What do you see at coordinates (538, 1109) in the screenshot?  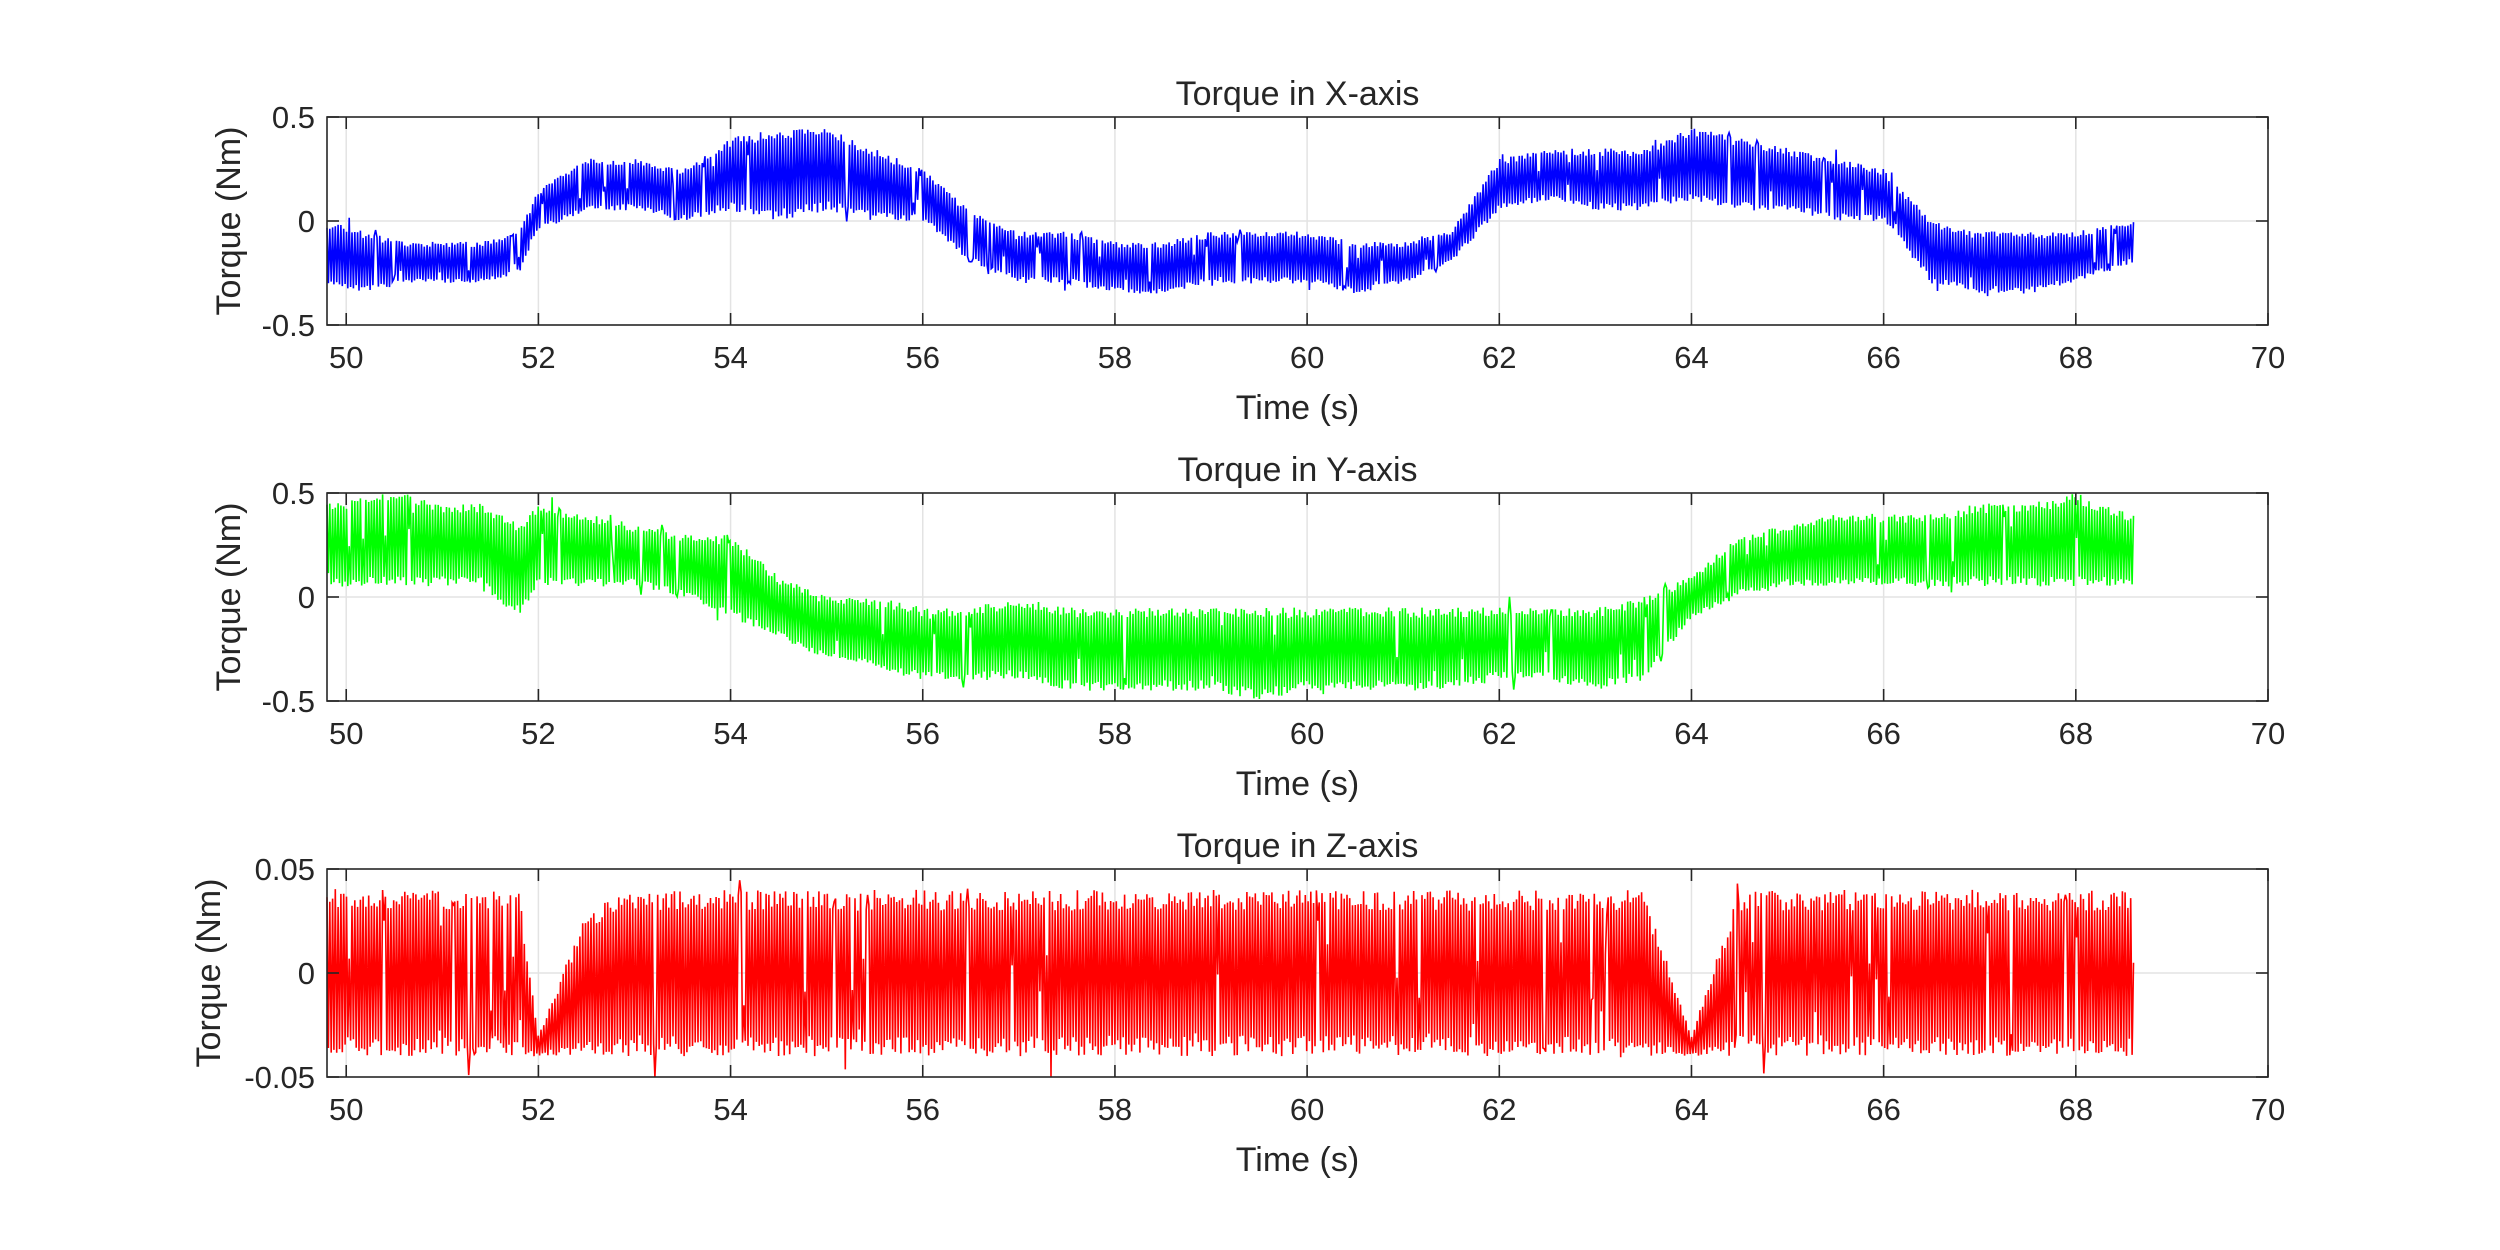 I see `x-tick-label-z: 52` at bounding box center [538, 1109].